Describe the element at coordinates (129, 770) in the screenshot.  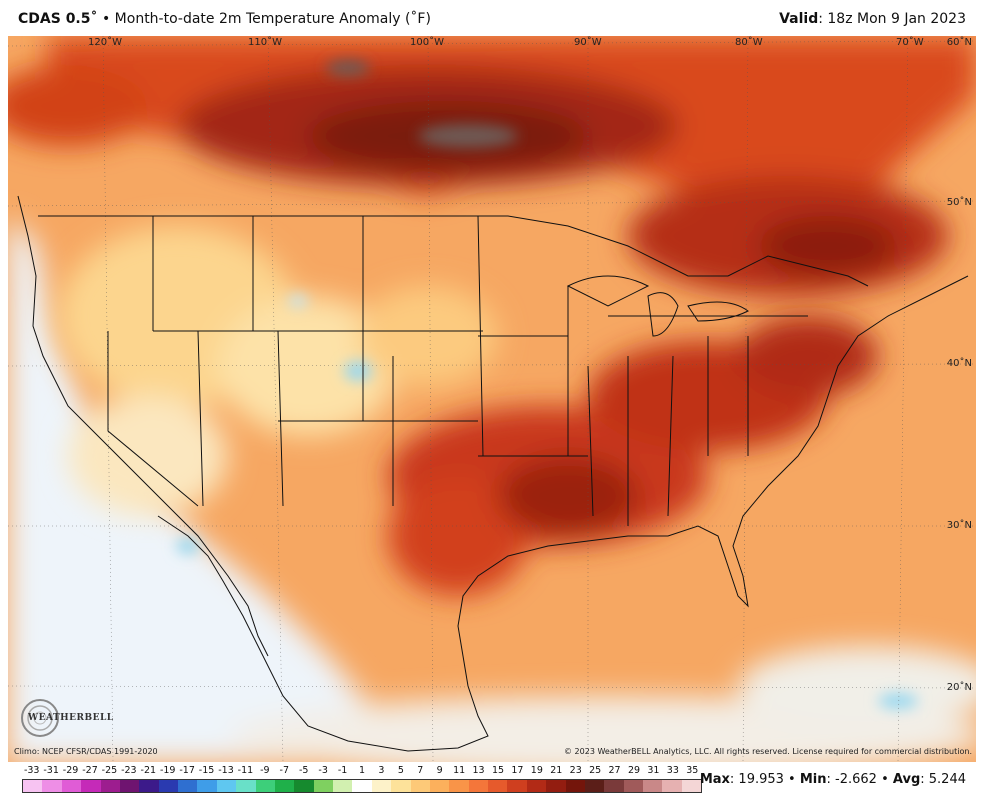
I see `colorbar-tick-label: -23` at that location.